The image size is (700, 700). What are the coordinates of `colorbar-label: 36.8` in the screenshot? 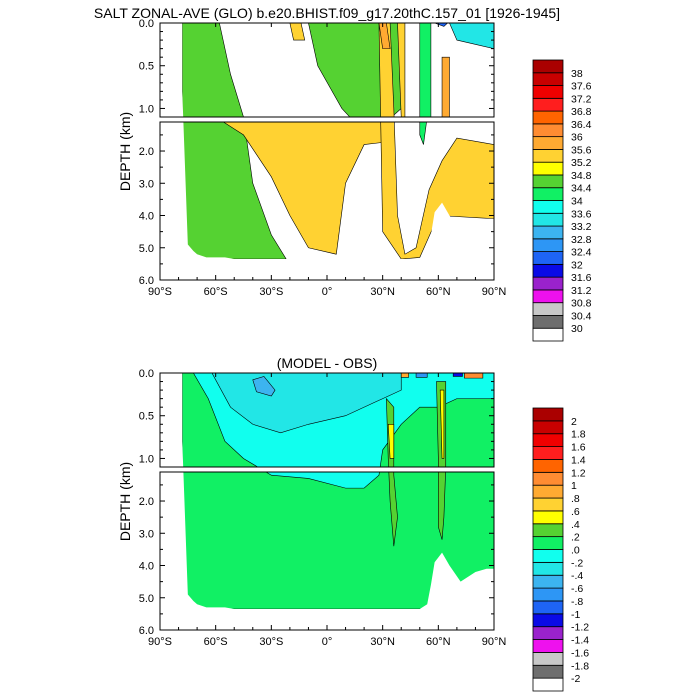 It's located at (581, 112).